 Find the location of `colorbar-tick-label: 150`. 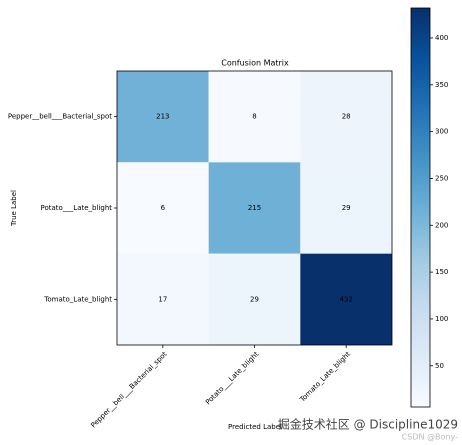

colorbar-tick-label: 150 is located at coordinates (441, 272).